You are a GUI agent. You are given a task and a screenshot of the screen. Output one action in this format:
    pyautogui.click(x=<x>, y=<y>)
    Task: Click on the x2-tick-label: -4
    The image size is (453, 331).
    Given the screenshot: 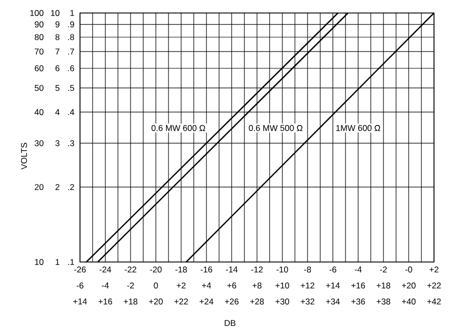 What is the action you would take?
    pyautogui.click(x=105, y=285)
    